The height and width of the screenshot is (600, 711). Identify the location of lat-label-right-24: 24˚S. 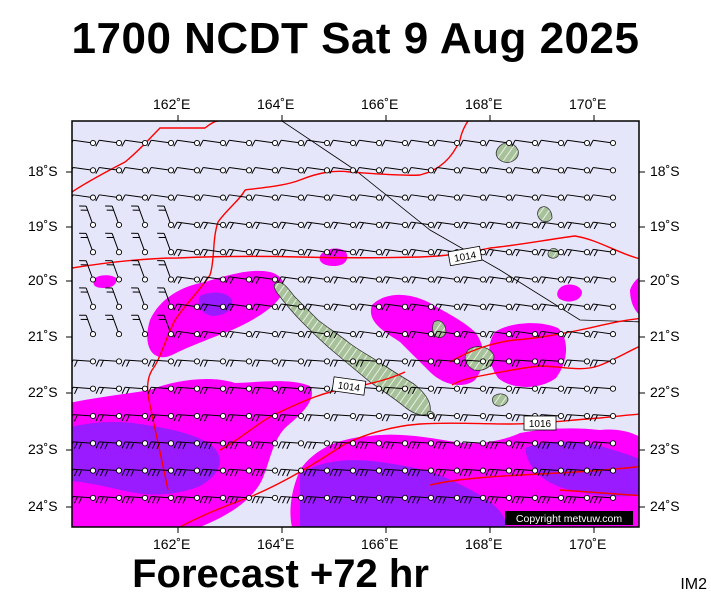
(665, 506).